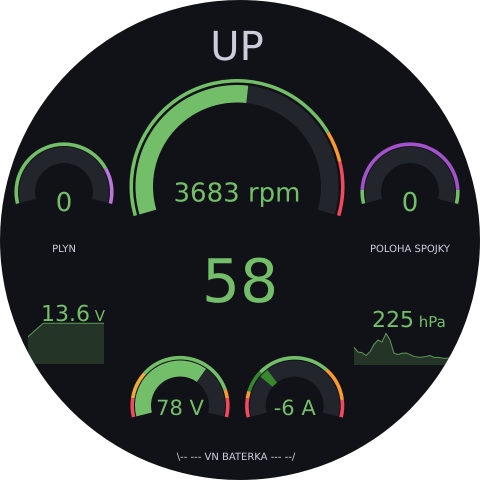 The height and width of the screenshot is (480, 480). I want to click on text: 225 hPa, so click(409, 320).